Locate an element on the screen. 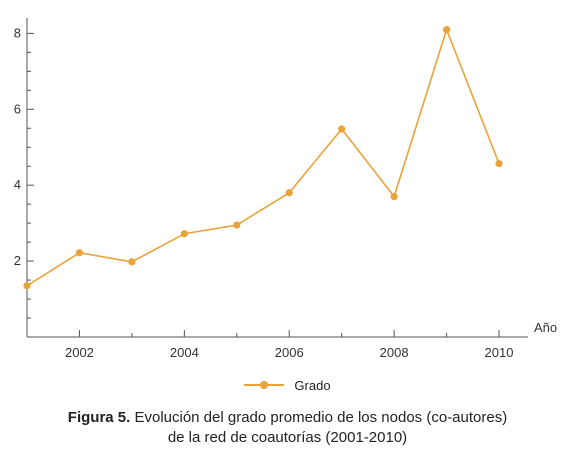 Image resolution: width=575 pixels, height=459 pixels. data-point-2008 is located at coordinates (394, 196).